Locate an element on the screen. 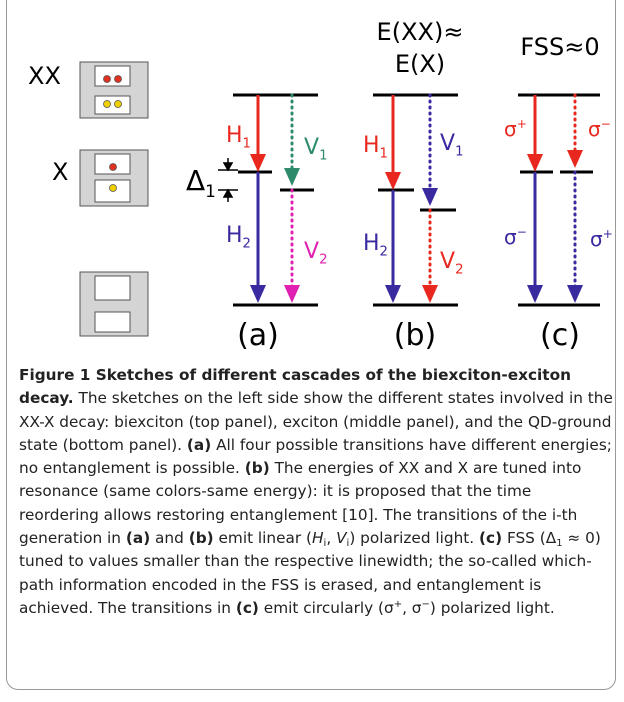 This screenshot has width=624, height=702. caption-run: , σ is located at coordinates (412, 607).